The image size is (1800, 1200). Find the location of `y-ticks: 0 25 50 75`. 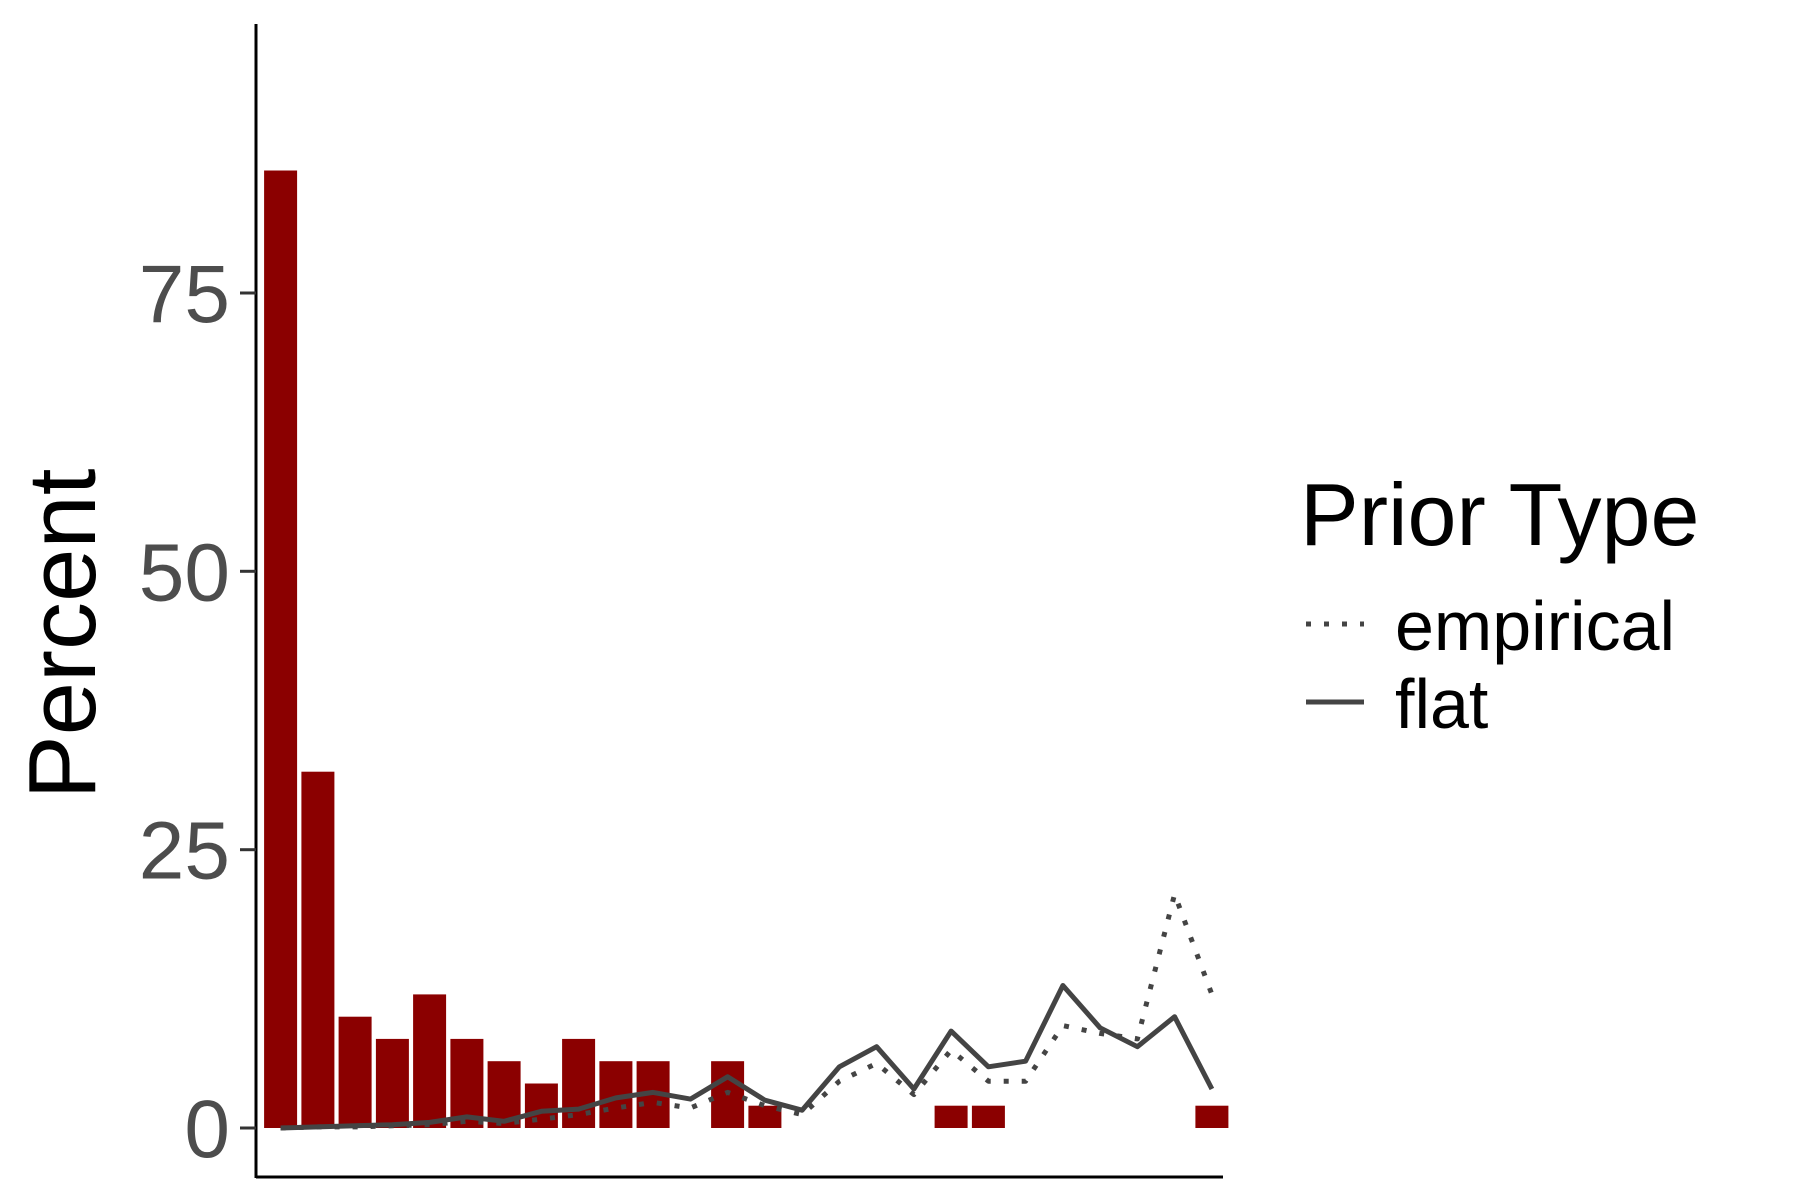

y-ticks: 0 25 50 75 is located at coordinates (197, 712).